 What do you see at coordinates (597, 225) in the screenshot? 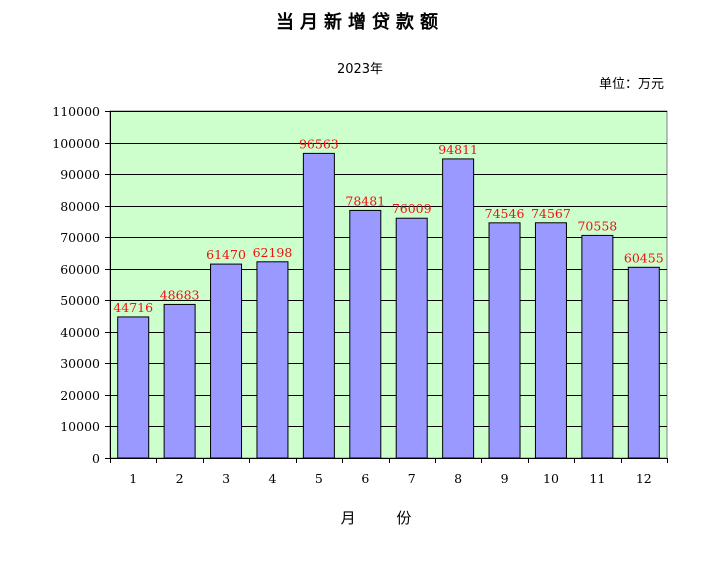
I see `data-label: 70558` at bounding box center [597, 225].